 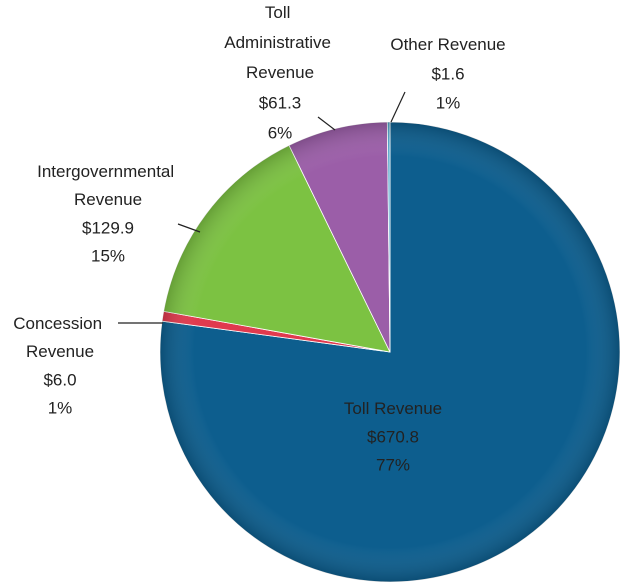 I want to click on value-label: $129.9, so click(x=108, y=227).